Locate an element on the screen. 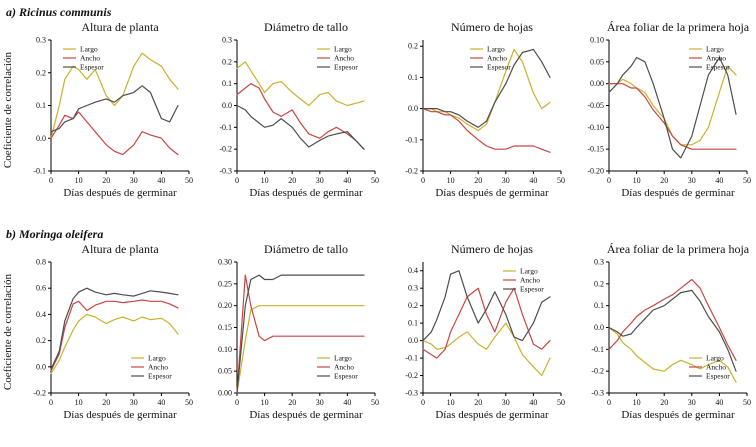 The image size is (756, 447). svg-text: 0.25 is located at coordinates (225, 283).